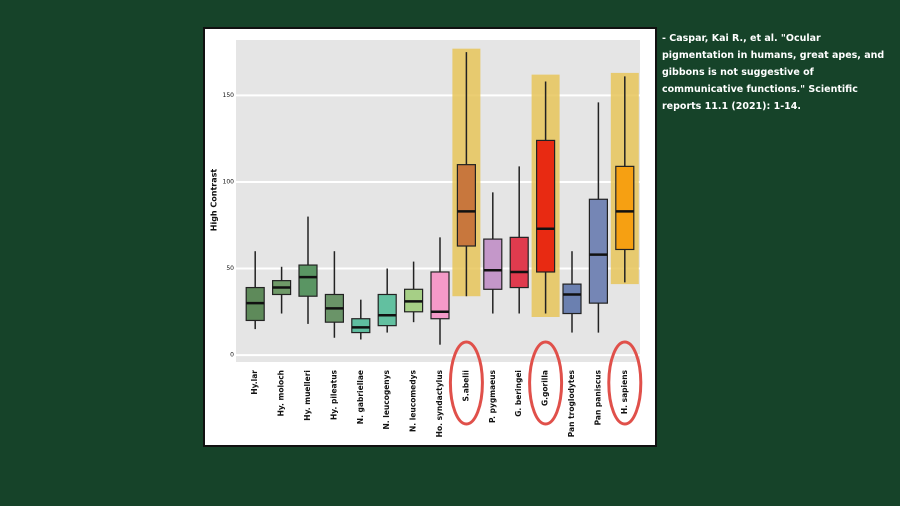 The height and width of the screenshot is (506, 900). What do you see at coordinates (413, 400) in the screenshot?
I see `x-tick-label: N. leucomedys` at bounding box center [413, 400].